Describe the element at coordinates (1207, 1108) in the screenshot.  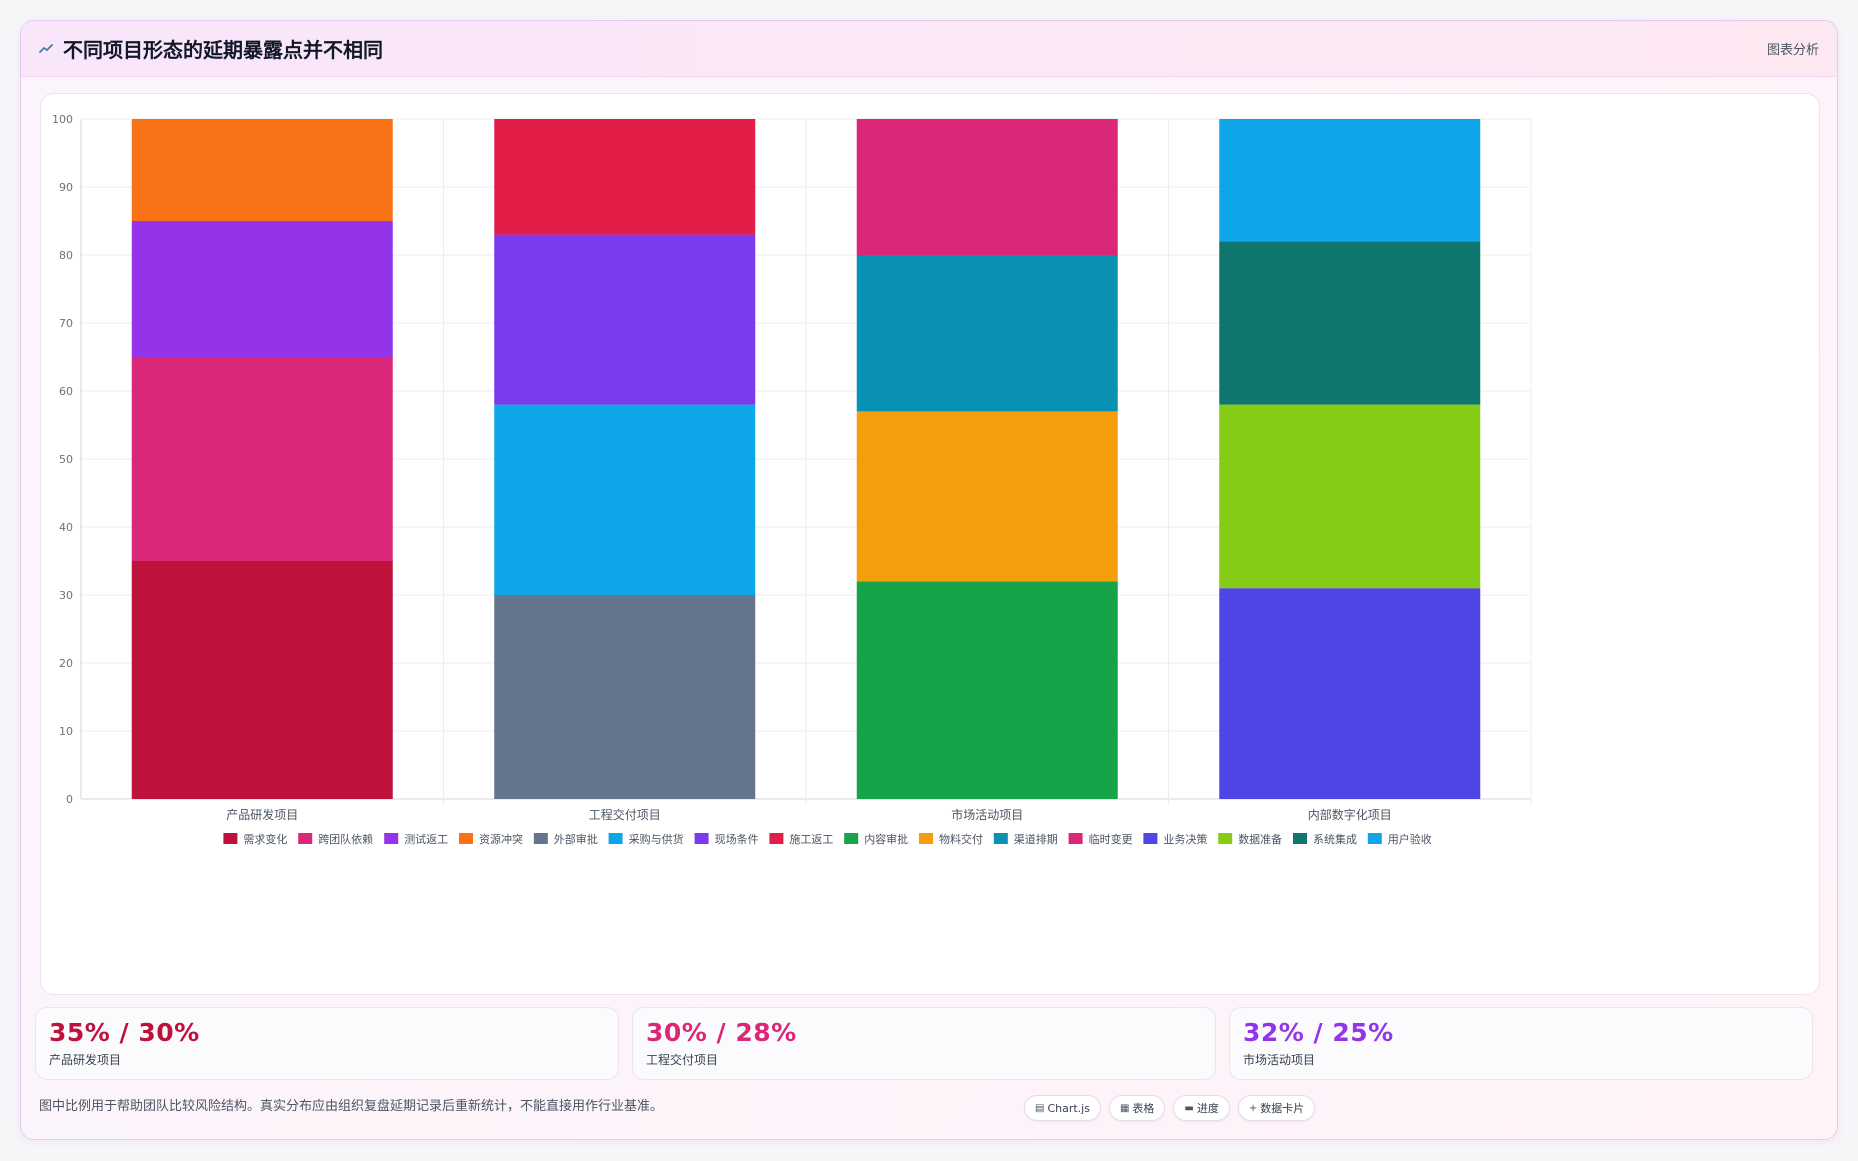
I see `chip-label: 进度` at that location.